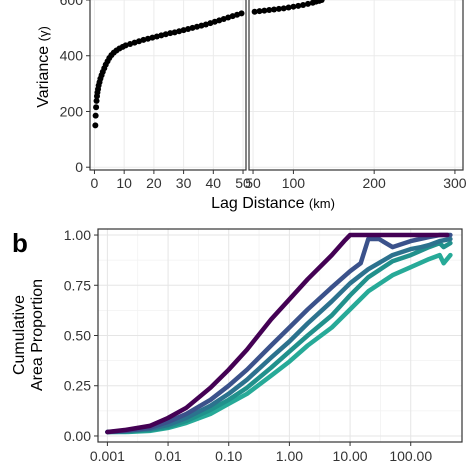  Describe the element at coordinates (168, 85) in the screenshot. I see `panel-a-left-frame` at that location.